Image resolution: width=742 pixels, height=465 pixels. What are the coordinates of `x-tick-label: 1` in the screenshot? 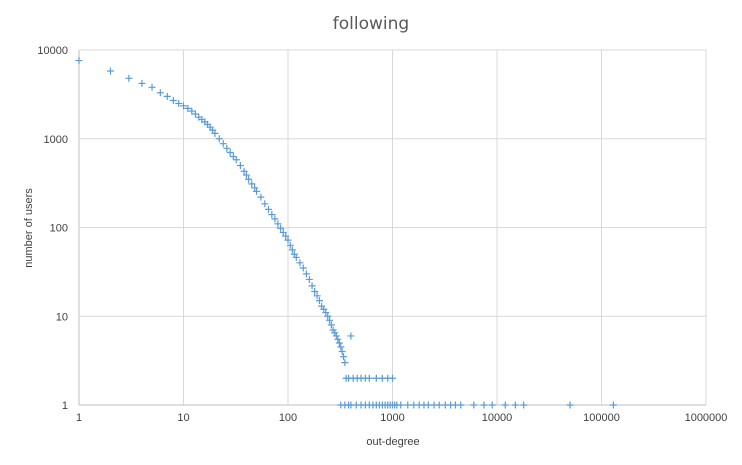 It's located at (79, 418).